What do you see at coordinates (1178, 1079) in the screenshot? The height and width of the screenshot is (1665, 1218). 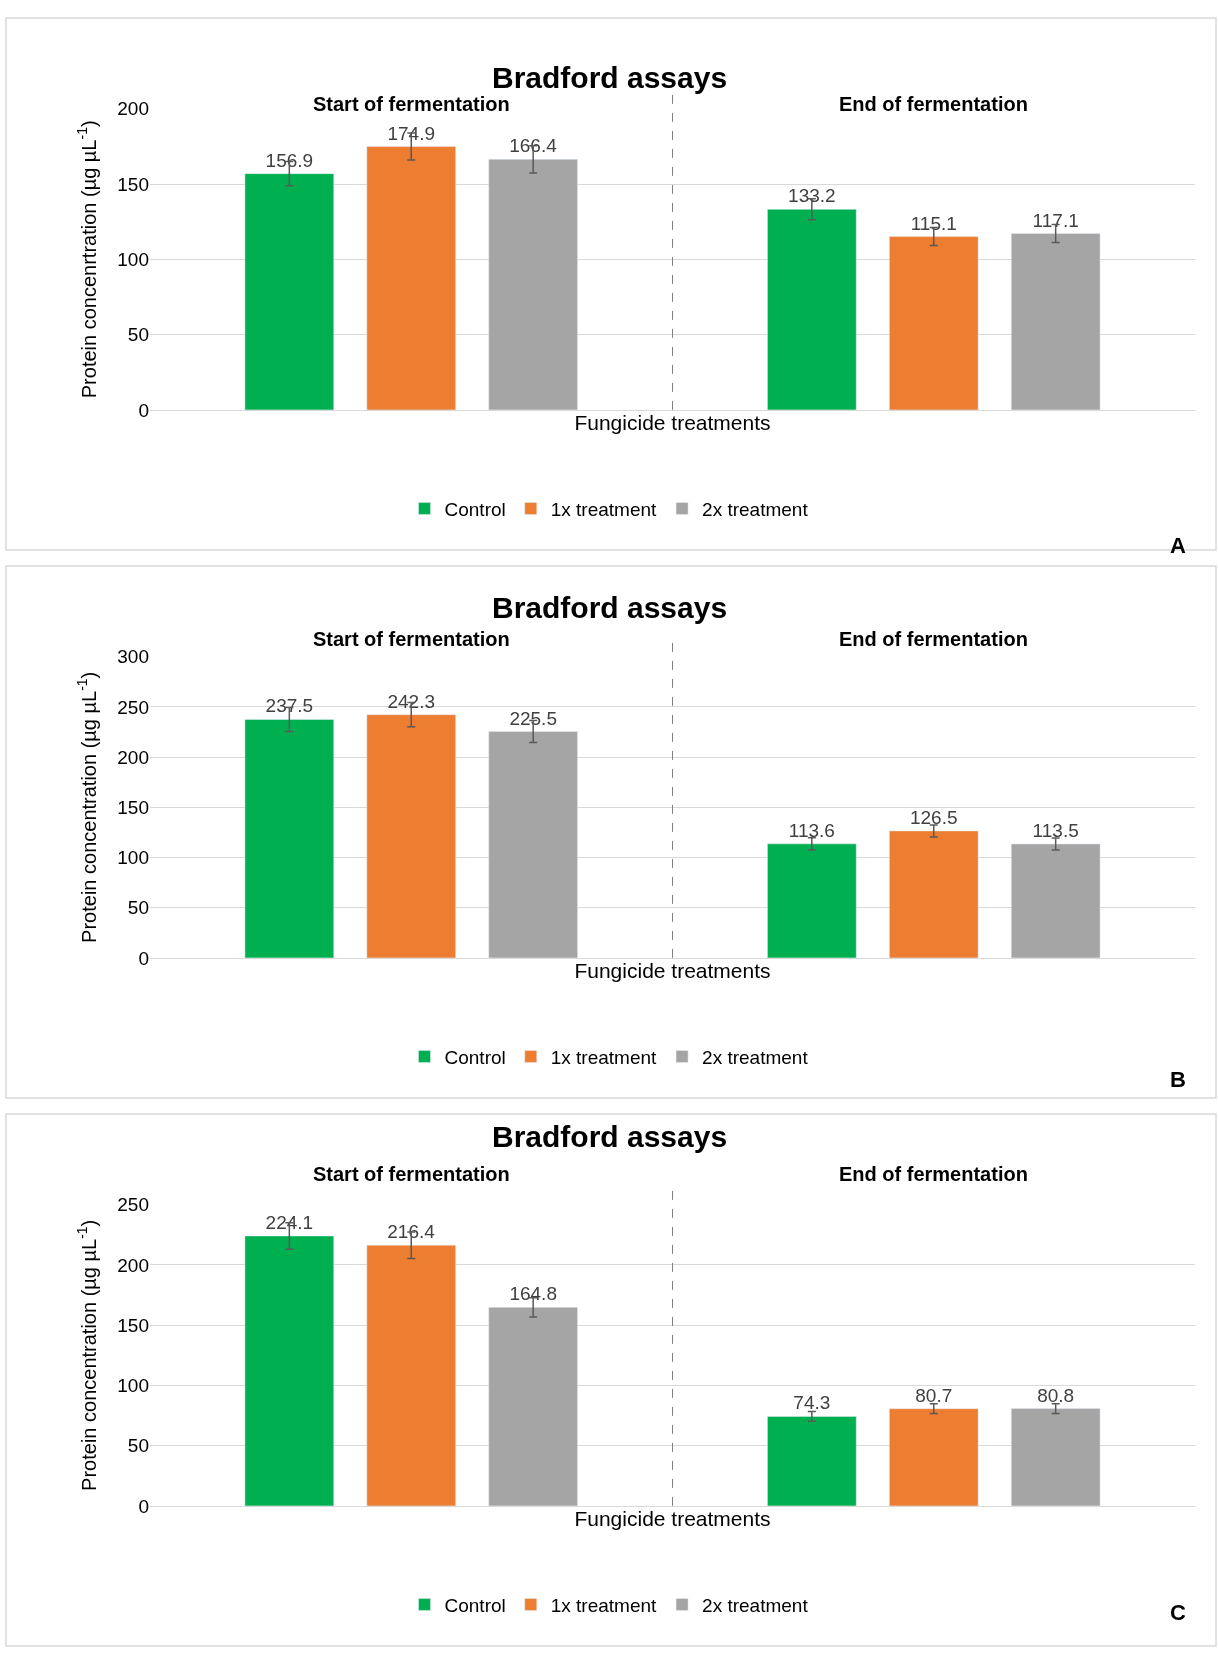 I see `text: B` at bounding box center [1178, 1079].